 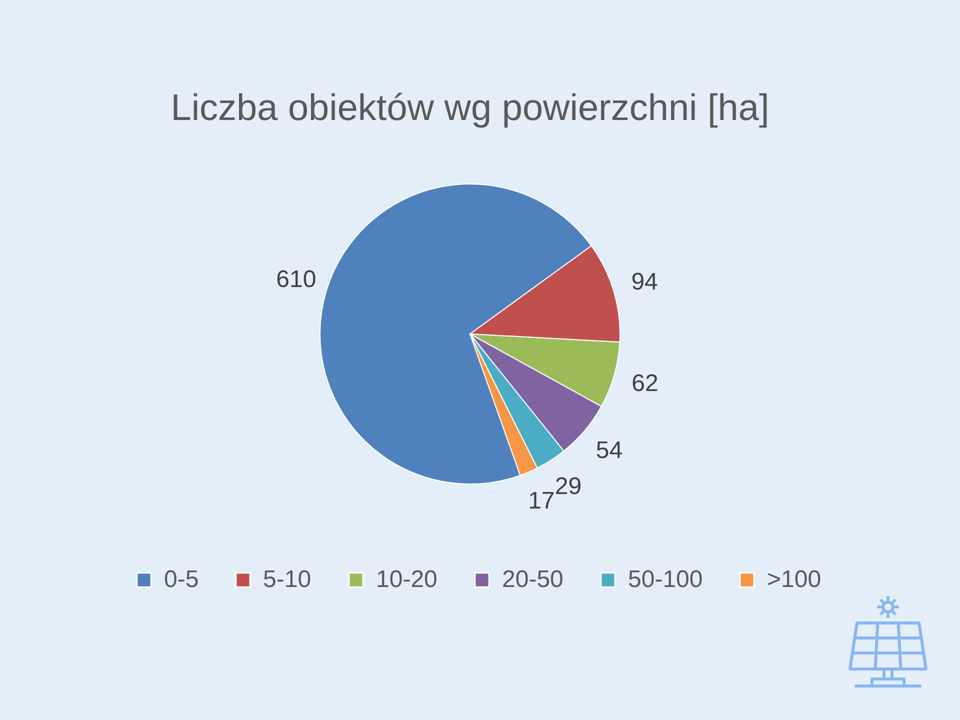 I want to click on data-label: 610, so click(x=296, y=280).